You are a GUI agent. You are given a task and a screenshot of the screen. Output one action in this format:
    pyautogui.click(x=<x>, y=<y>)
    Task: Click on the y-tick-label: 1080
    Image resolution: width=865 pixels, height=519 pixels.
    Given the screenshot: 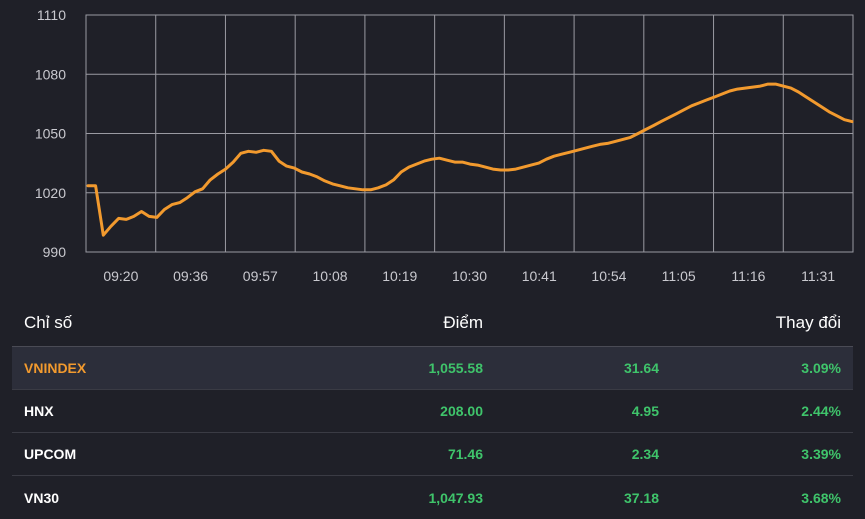 What is the action you would take?
    pyautogui.click(x=50, y=74)
    